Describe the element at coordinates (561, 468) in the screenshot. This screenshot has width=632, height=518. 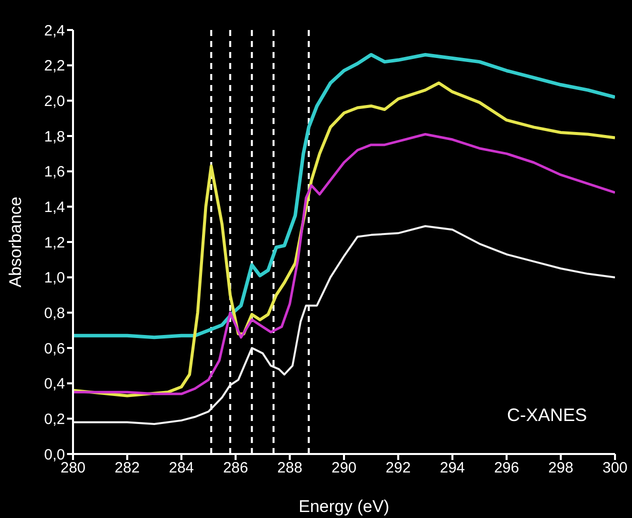
I see `x-tick-label: 298` at that location.